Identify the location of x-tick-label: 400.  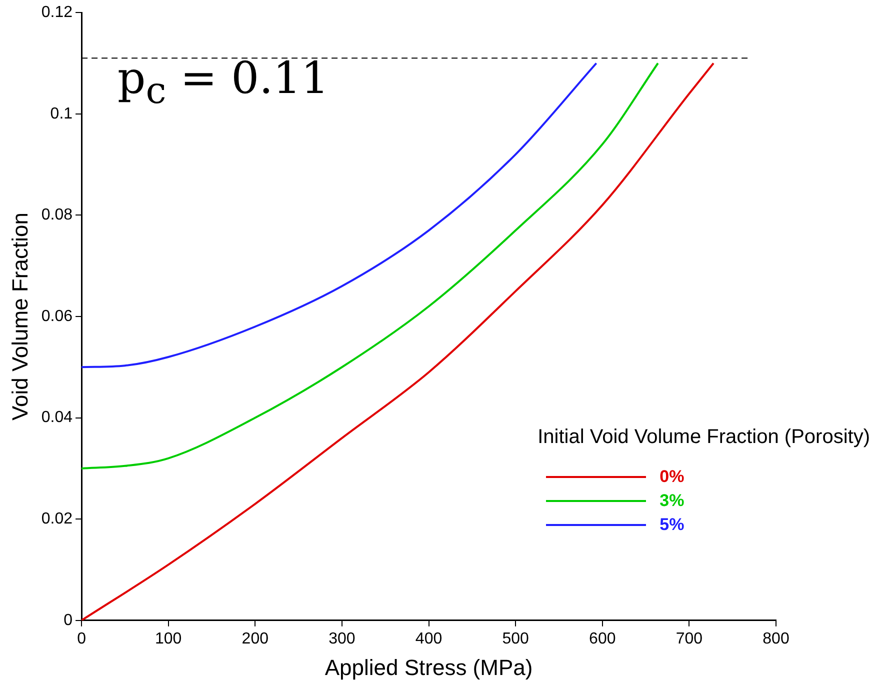
(428, 639).